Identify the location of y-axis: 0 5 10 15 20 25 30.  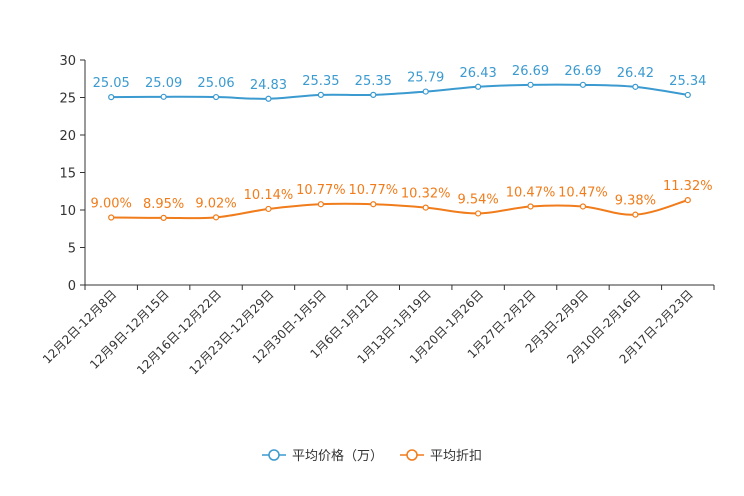
(72, 174).